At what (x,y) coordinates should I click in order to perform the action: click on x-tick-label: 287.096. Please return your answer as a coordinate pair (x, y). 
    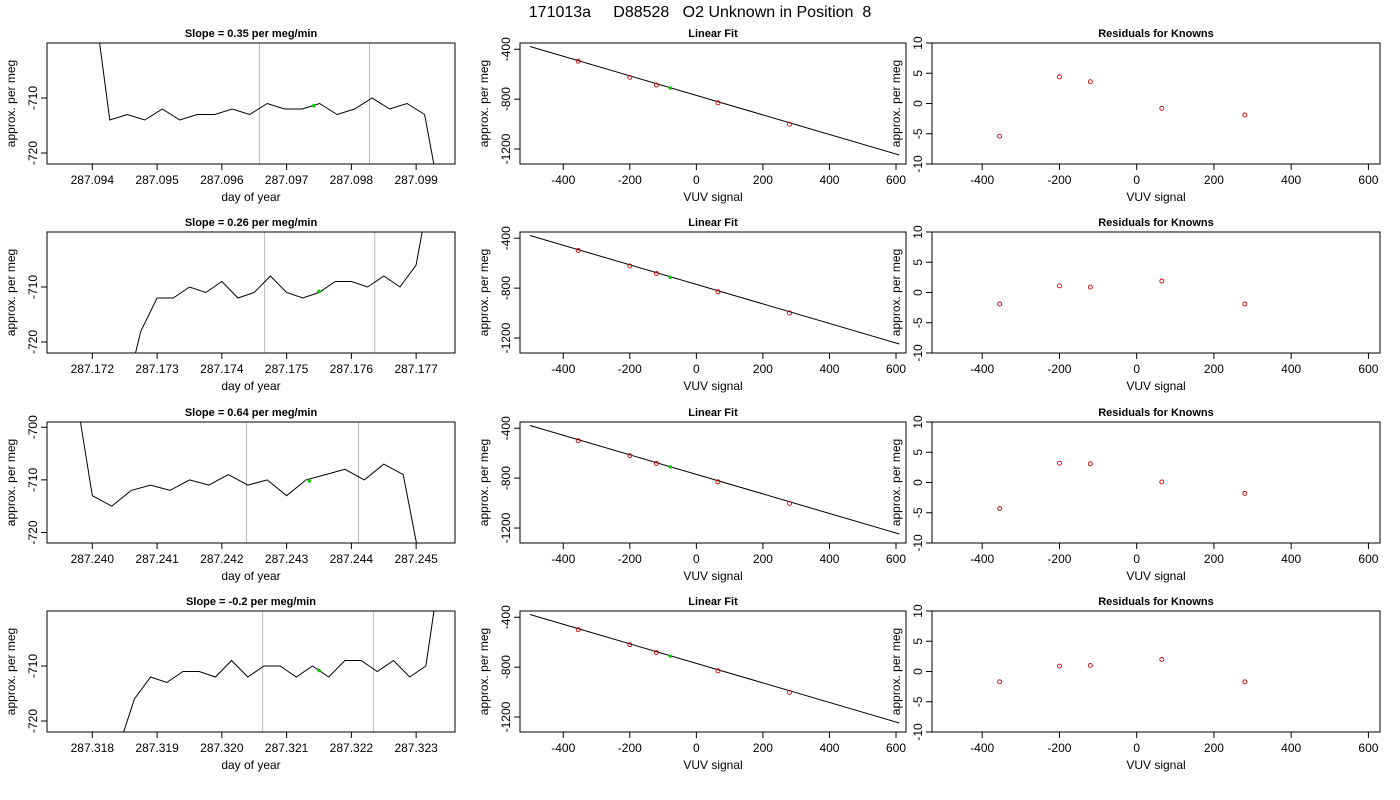
    Looking at the image, I should click on (222, 180).